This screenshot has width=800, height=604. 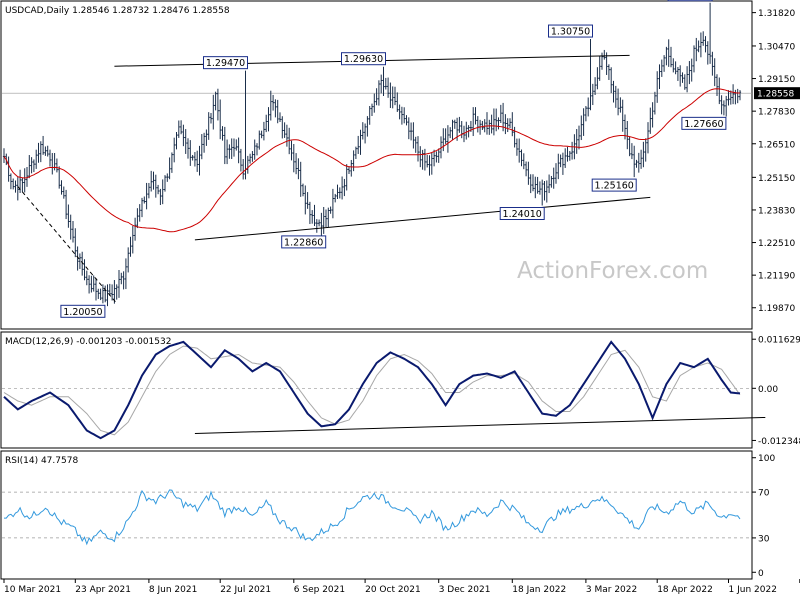 I want to click on svg-text: 1.32220, so click(x=689, y=0).